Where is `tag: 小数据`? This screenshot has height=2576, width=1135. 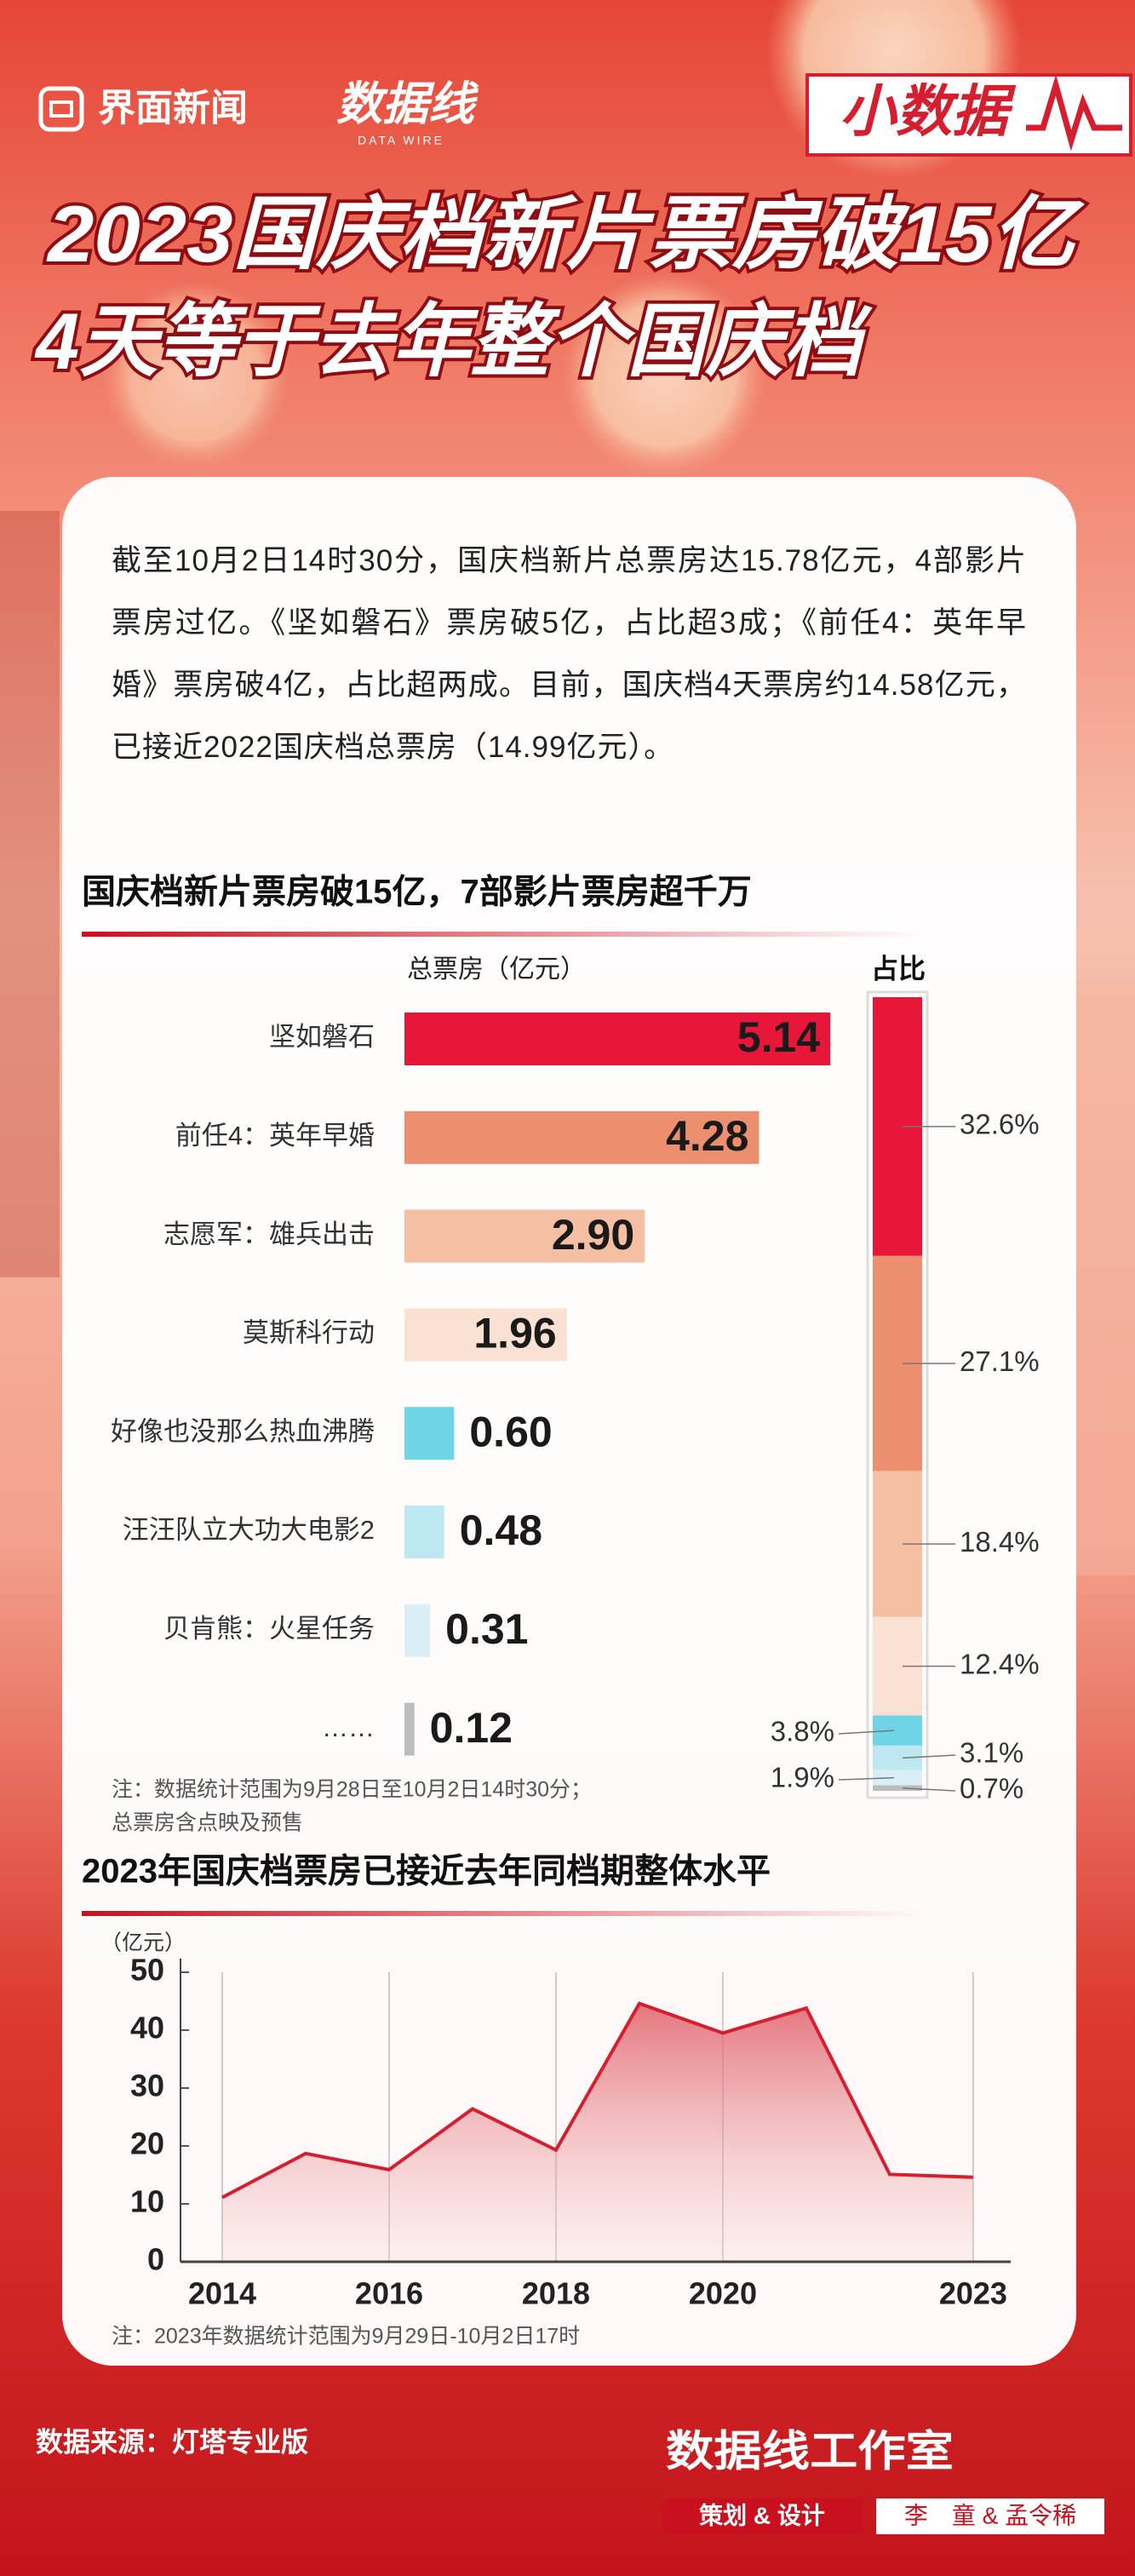 tag: 小数据 is located at coordinates (929, 110).